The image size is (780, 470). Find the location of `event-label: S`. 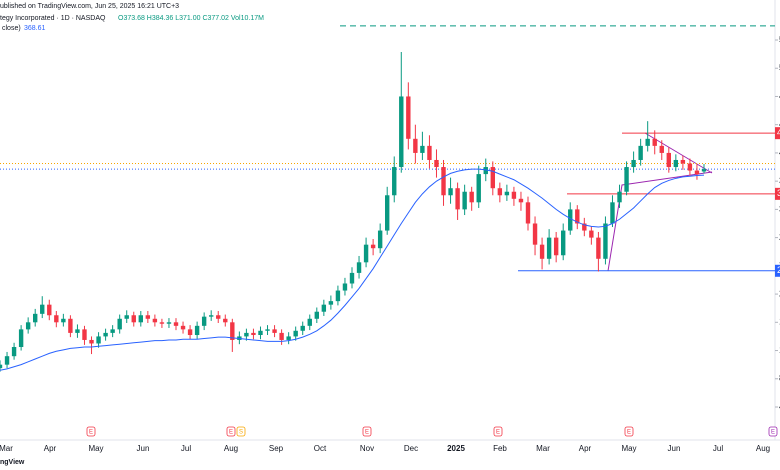

event-label: S is located at coordinates (241, 433).